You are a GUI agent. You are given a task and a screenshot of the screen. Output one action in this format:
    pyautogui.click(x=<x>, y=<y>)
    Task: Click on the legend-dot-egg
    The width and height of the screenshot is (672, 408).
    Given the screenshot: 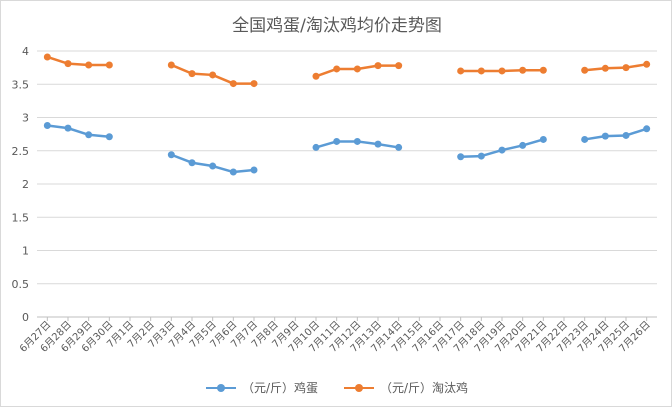 What is the action you would take?
    pyautogui.click(x=220, y=387)
    